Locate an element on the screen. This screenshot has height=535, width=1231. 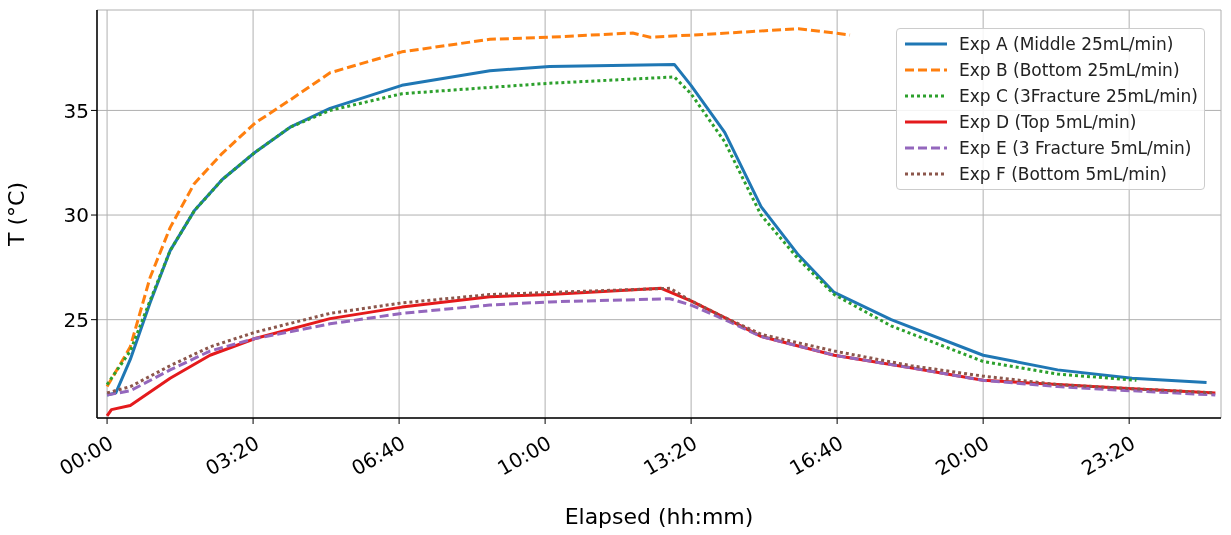
y-tick-label: 25 is located at coordinates (76, 319).